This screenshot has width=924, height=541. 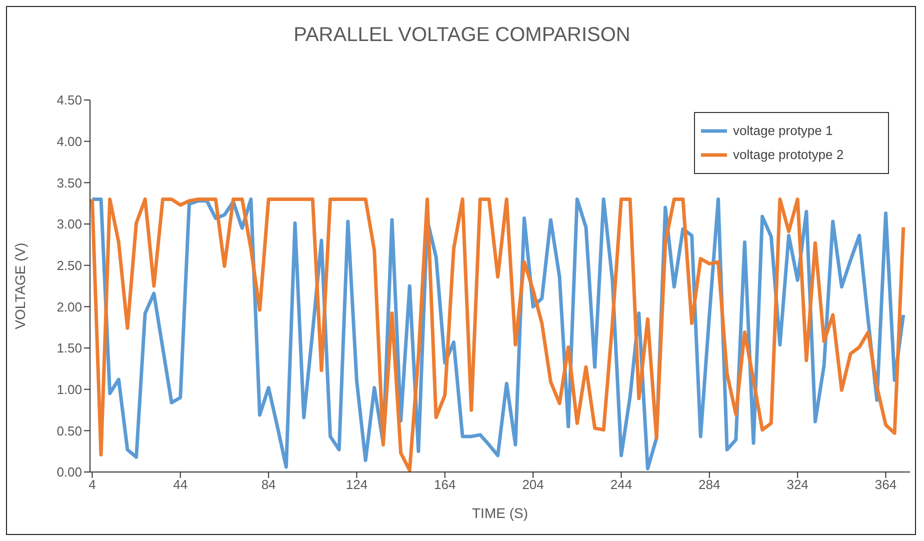 I want to click on y-tick-label: 0.00, so click(x=69, y=472).